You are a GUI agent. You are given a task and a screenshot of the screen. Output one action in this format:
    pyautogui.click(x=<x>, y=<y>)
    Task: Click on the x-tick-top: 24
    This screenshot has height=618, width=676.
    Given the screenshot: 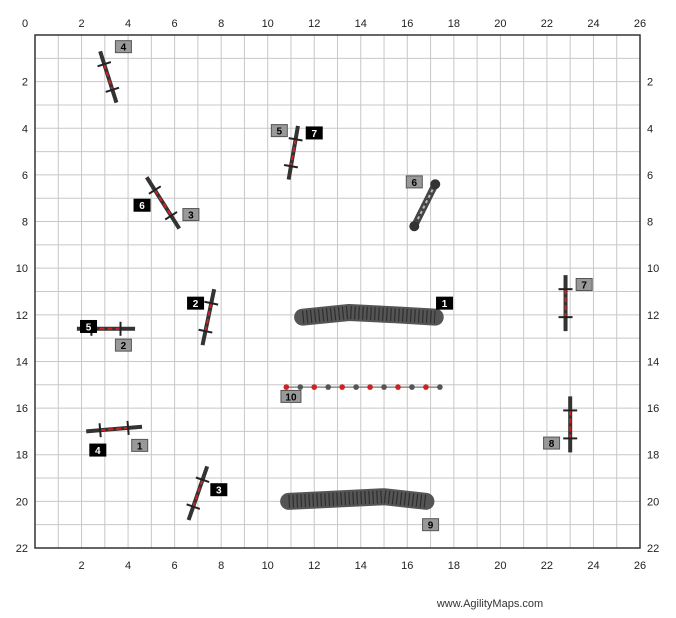 What is the action you would take?
    pyautogui.click(x=593, y=24)
    